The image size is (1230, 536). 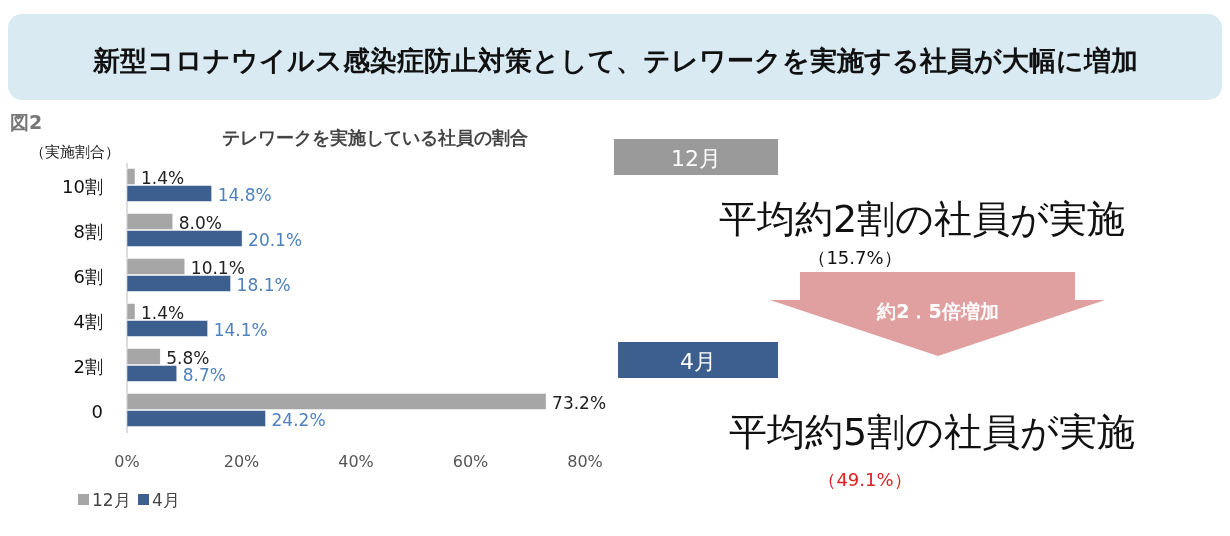 What do you see at coordinates (585, 461) in the screenshot?
I see `x-tick-label: 80%` at bounding box center [585, 461].